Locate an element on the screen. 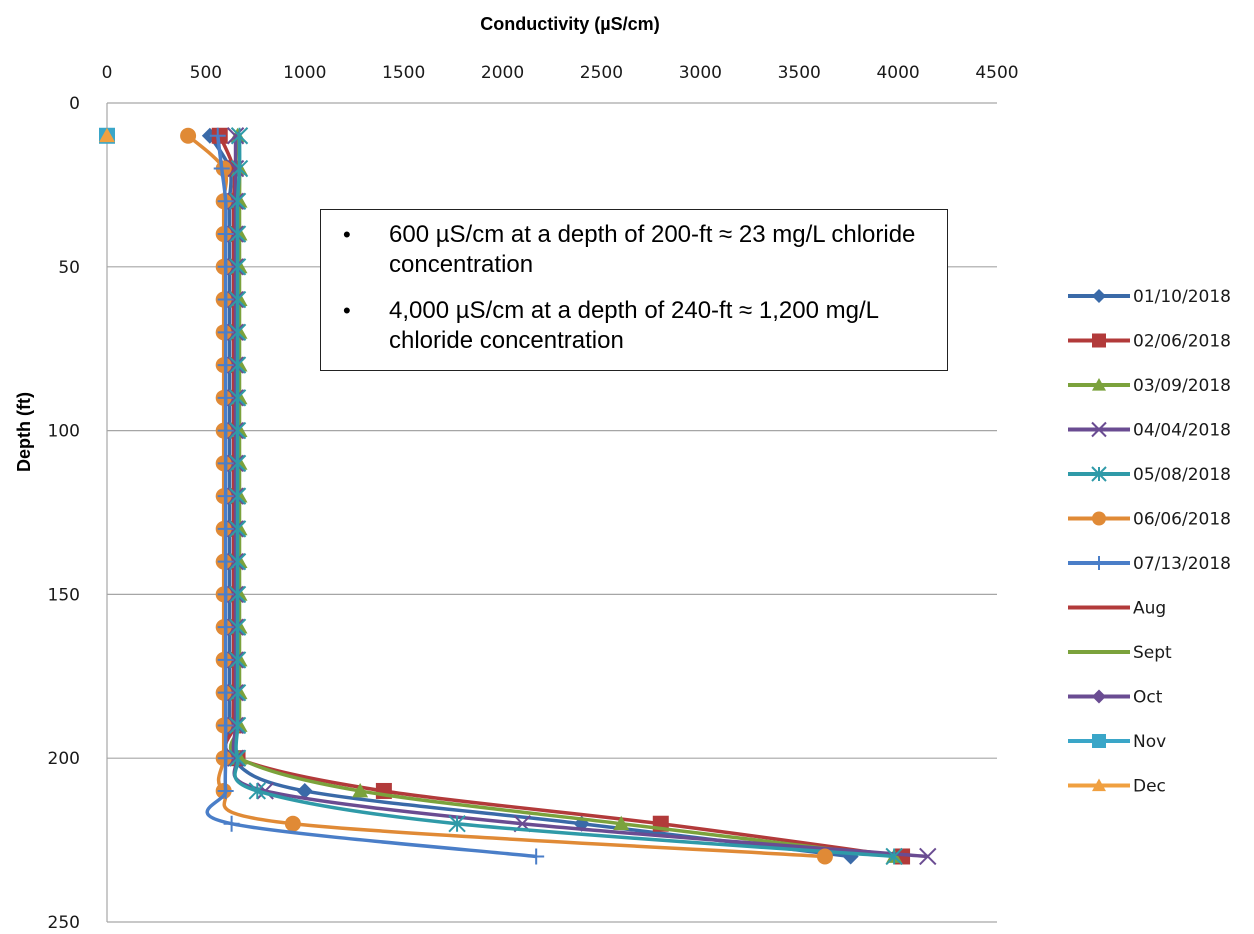 This screenshot has height=934, width=1254. legend-item: 02/06/2018 is located at coordinates (1149, 342).